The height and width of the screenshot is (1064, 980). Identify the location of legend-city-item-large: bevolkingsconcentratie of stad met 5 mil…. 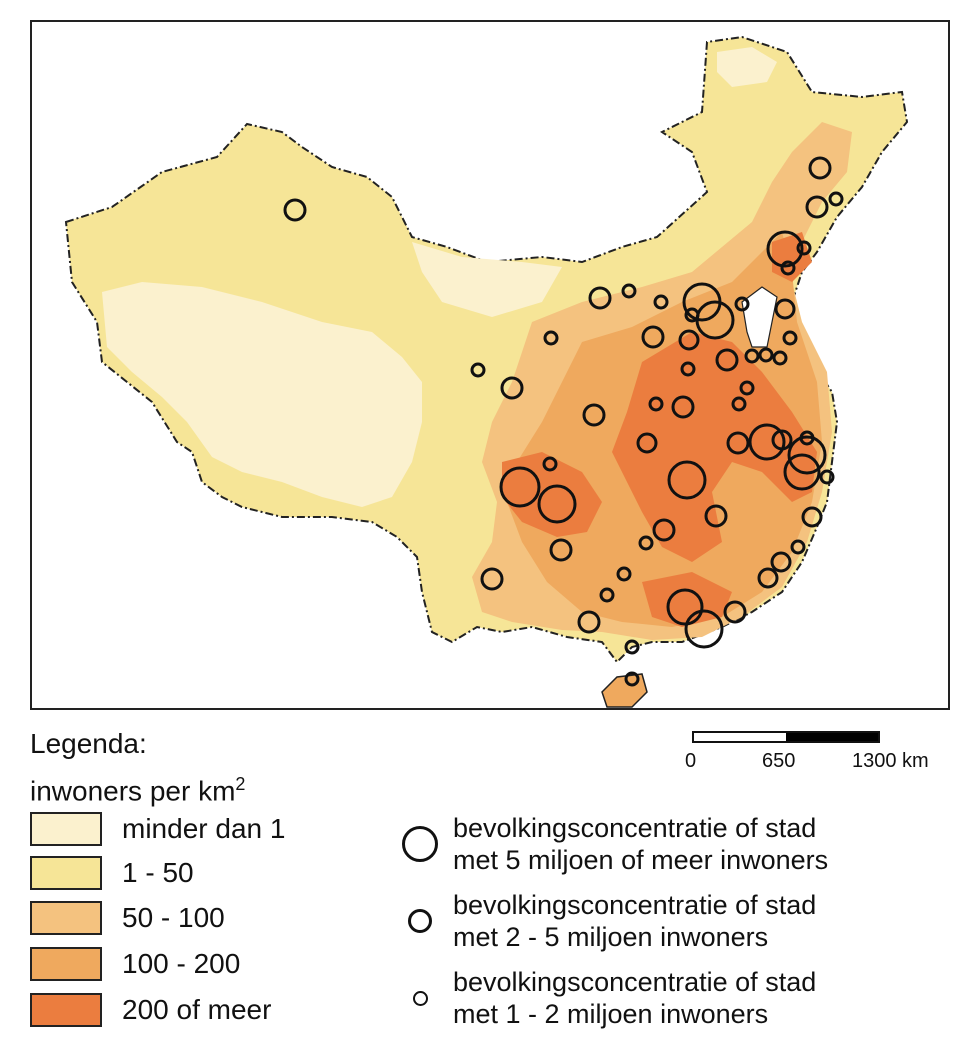
(611, 844).